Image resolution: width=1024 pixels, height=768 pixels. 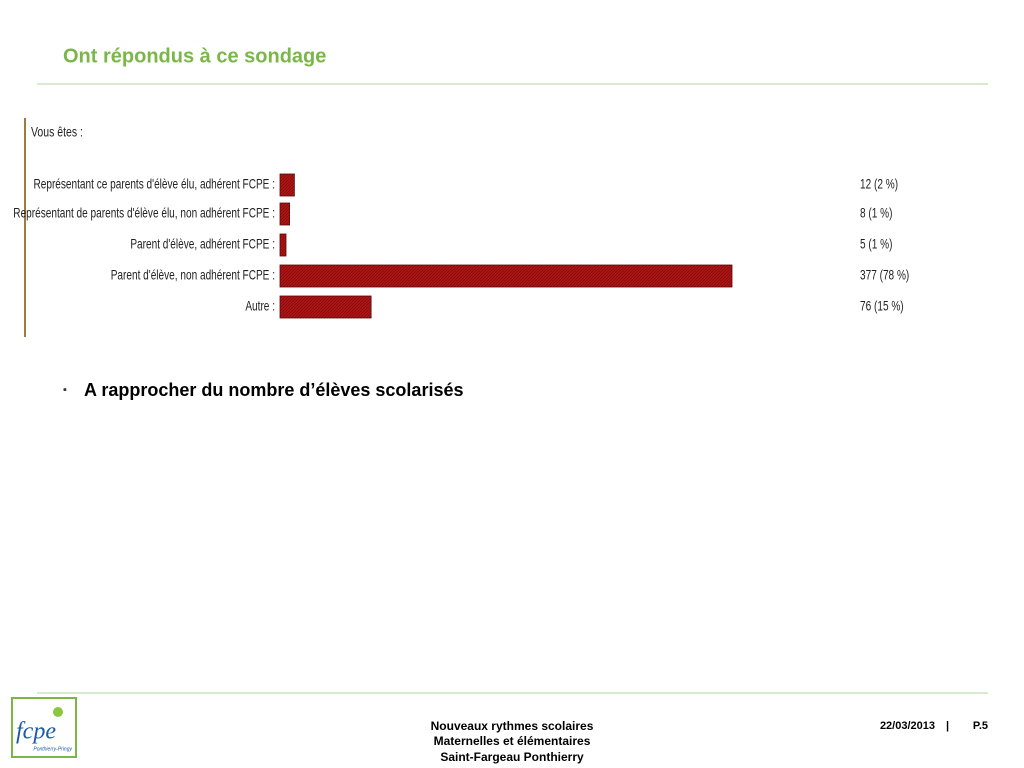 I want to click on footer-date: 22/03/2013, so click(x=907, y=726).